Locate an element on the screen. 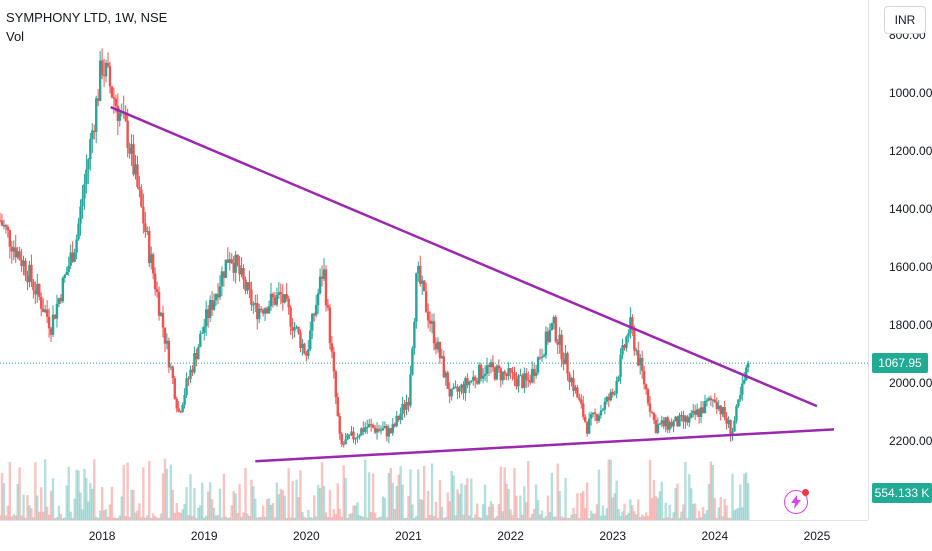 This screenshot has width=932, height=551. bolt-icon is located at coordinates (796, 501).